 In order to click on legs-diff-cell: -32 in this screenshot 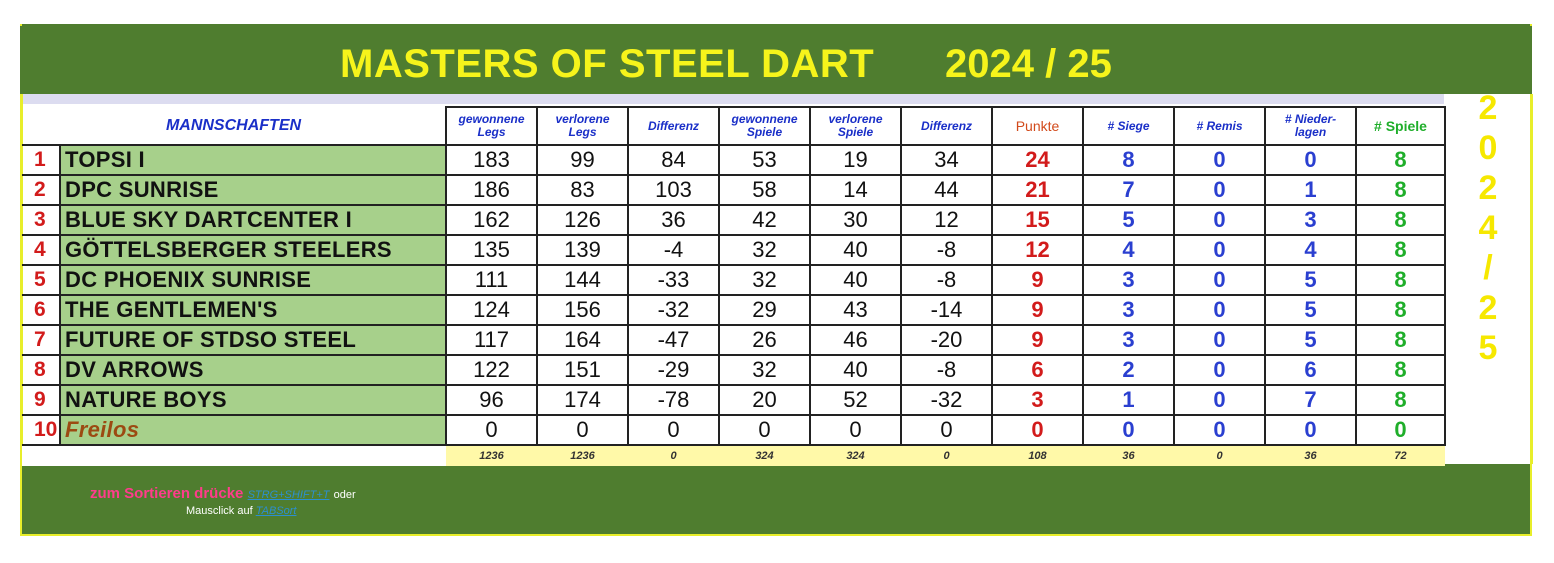, I will do `click(673, 310)`.